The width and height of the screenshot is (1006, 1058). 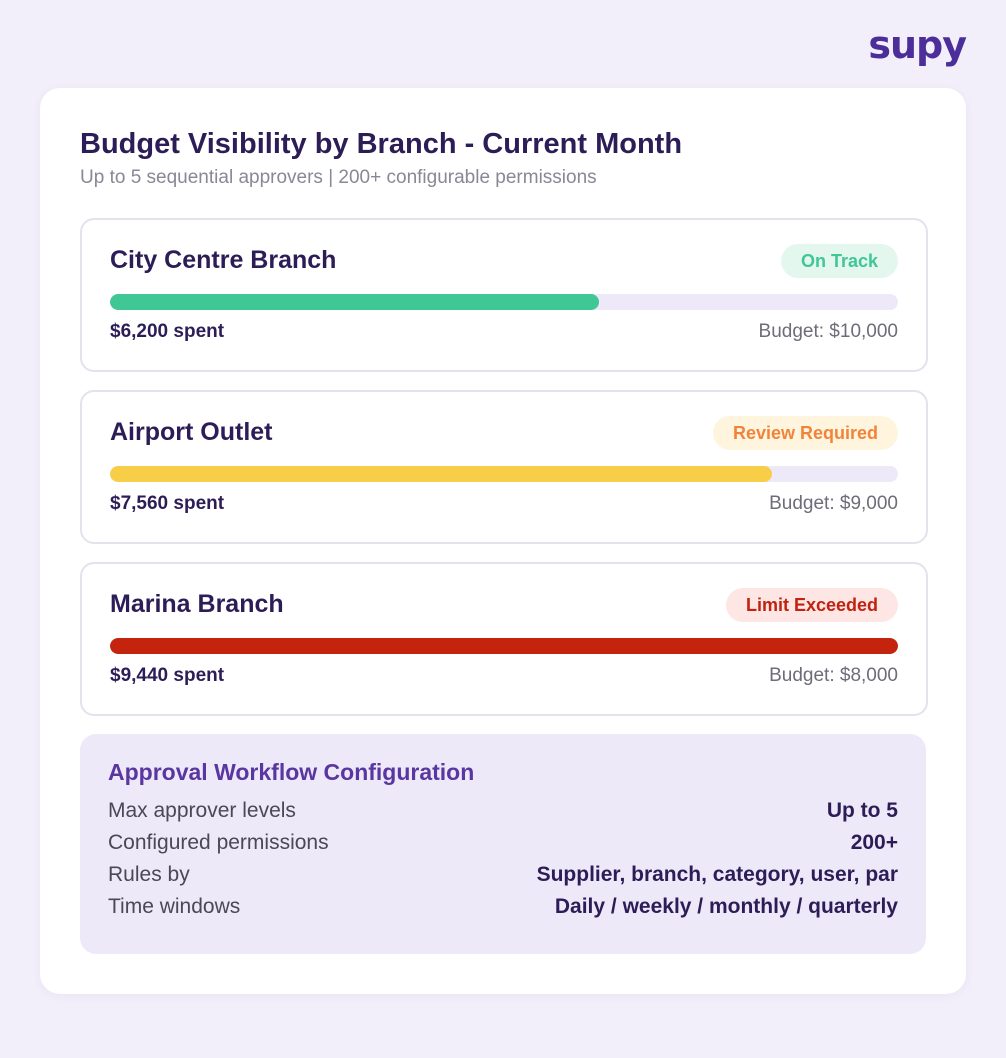 I want to click on branch-name: Marina Branch, so click(x=197, y=604).